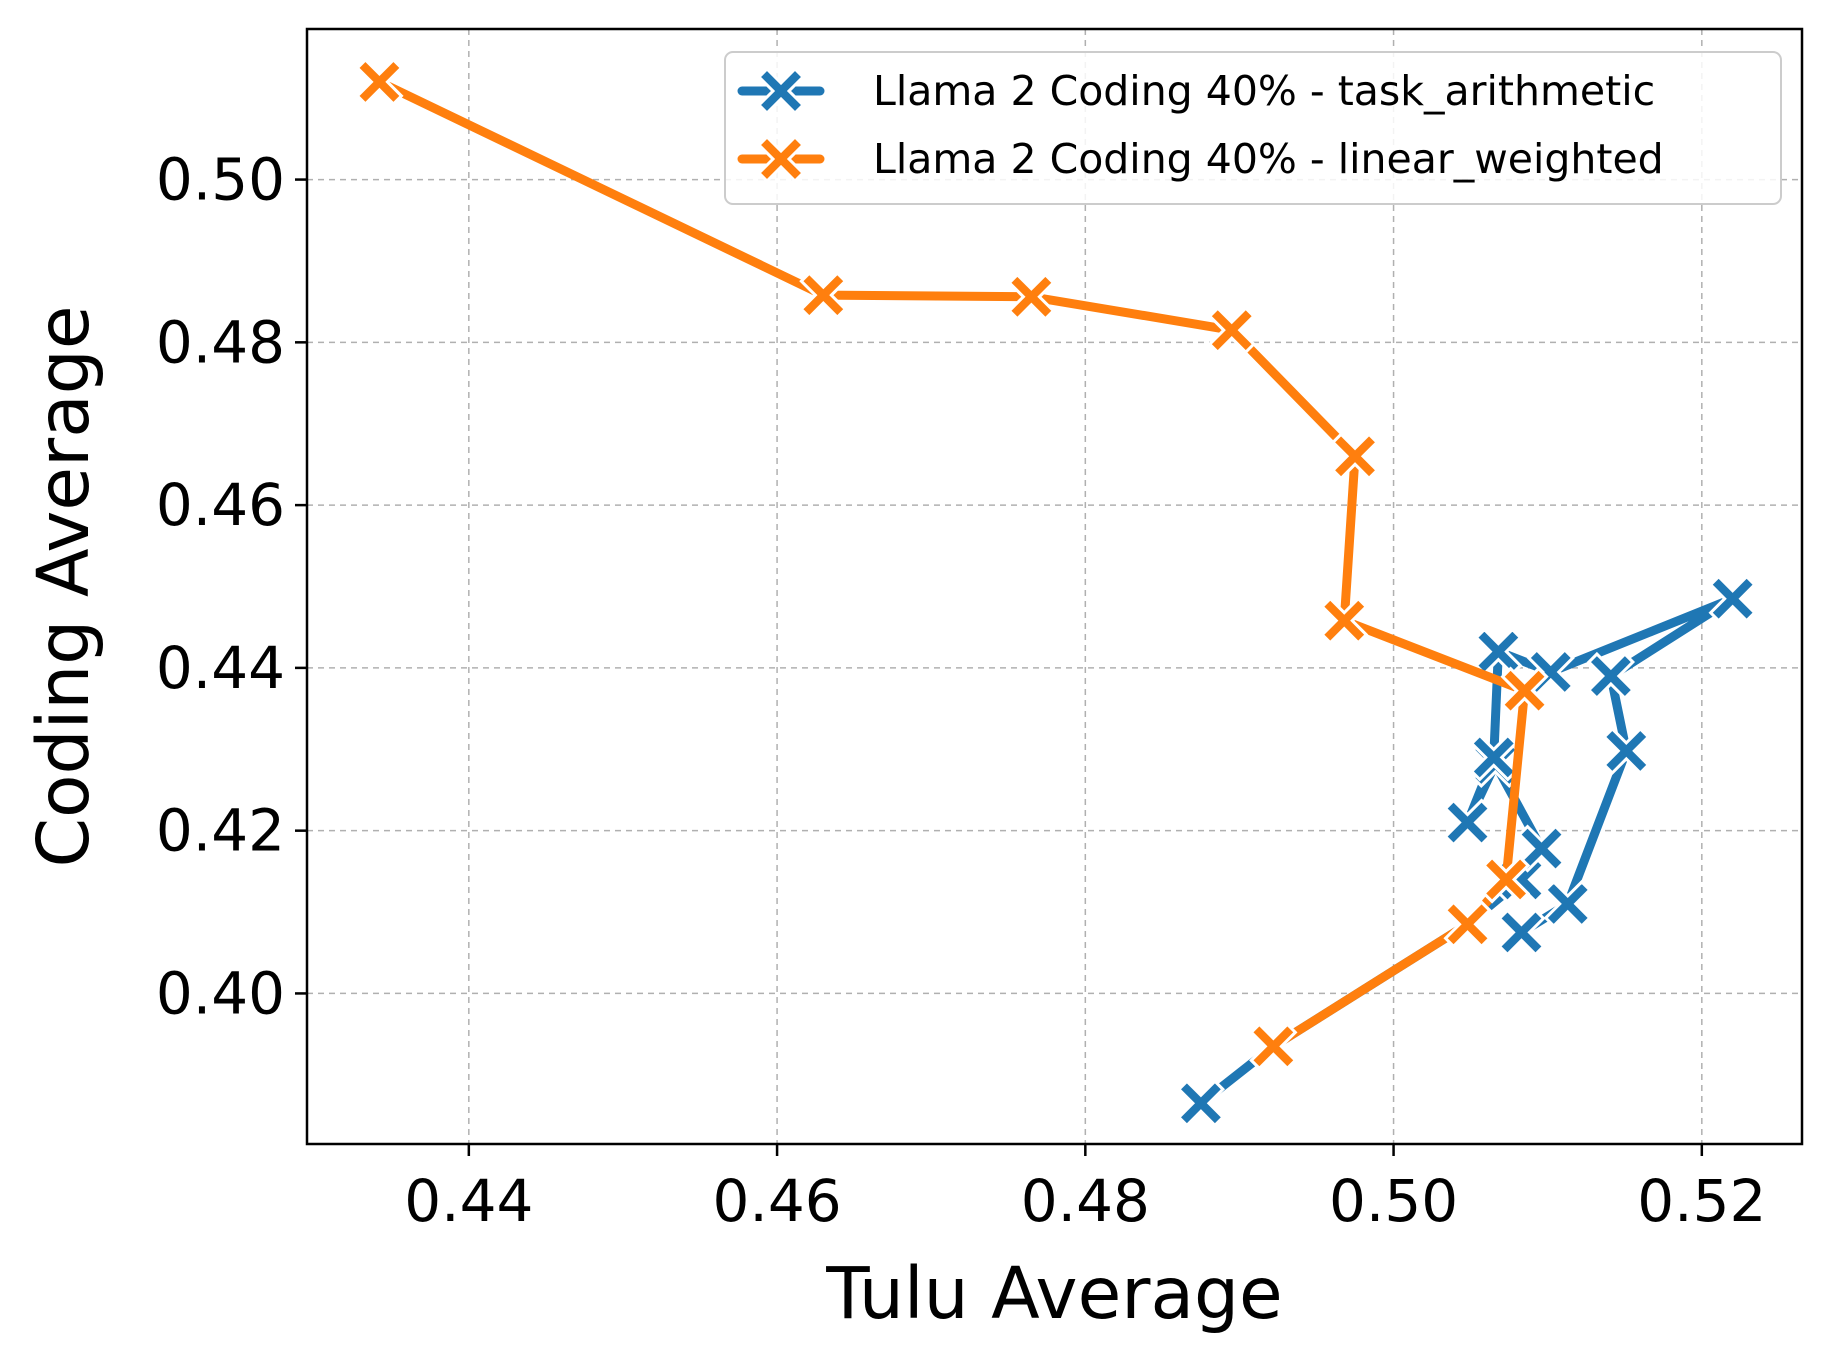 This screenshot has height=1361, width=1823. Describe the element at coordinates (1268, 159) in the screenshot. I see `legend-label: Llama 2 Coding 40% - linear_weighted` at that location.